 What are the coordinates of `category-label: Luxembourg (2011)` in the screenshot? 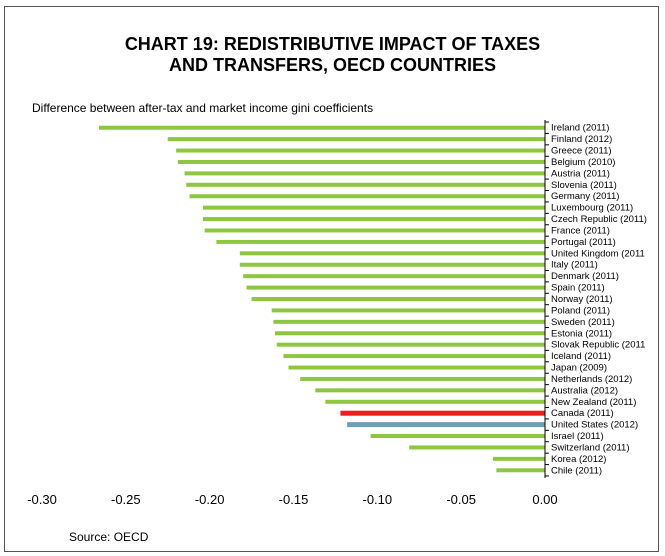 It's located at (592, 208).